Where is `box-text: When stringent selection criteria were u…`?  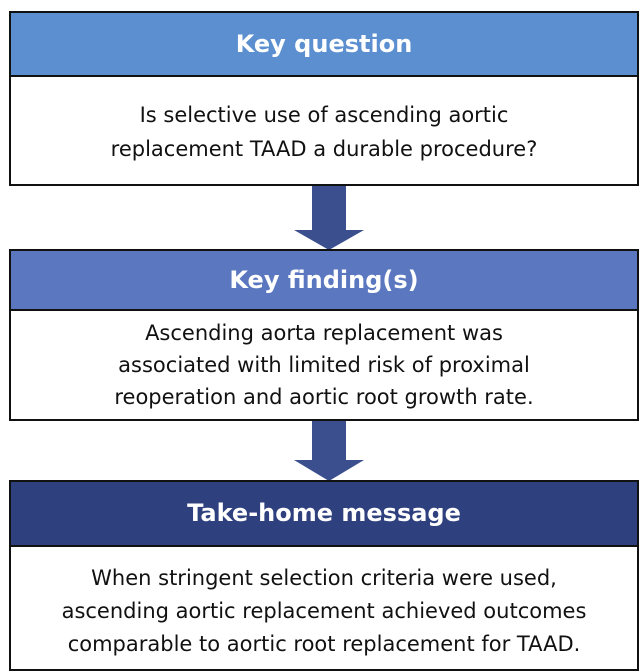 box-text: When stringent selection criteria were u… is located at coordinates (324, 578).